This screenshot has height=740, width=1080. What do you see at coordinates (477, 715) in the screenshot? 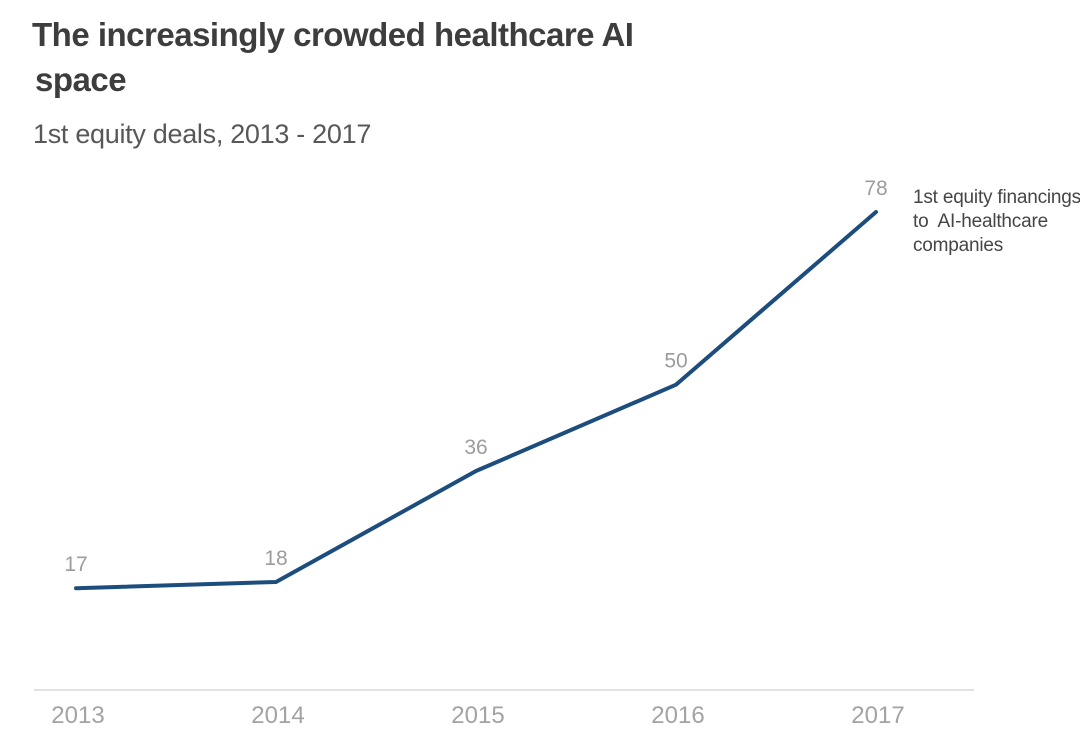
I see `x-axis-label: 2015` at bounding box center [477, 715].